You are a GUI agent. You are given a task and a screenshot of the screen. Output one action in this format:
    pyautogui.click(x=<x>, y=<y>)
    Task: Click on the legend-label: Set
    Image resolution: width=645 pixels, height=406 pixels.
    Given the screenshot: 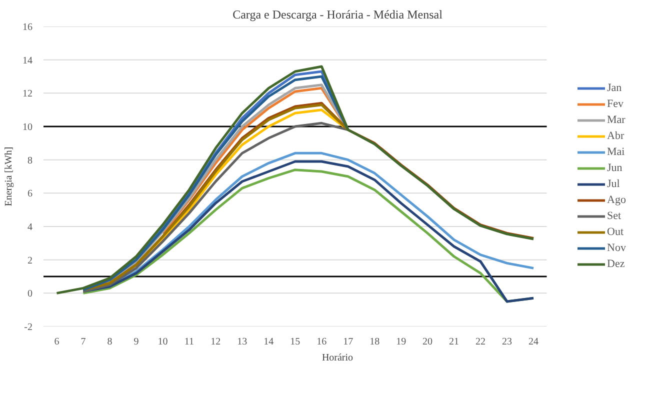 What is the action you would take?
    pyautogui.click(x=614, y=216)
    